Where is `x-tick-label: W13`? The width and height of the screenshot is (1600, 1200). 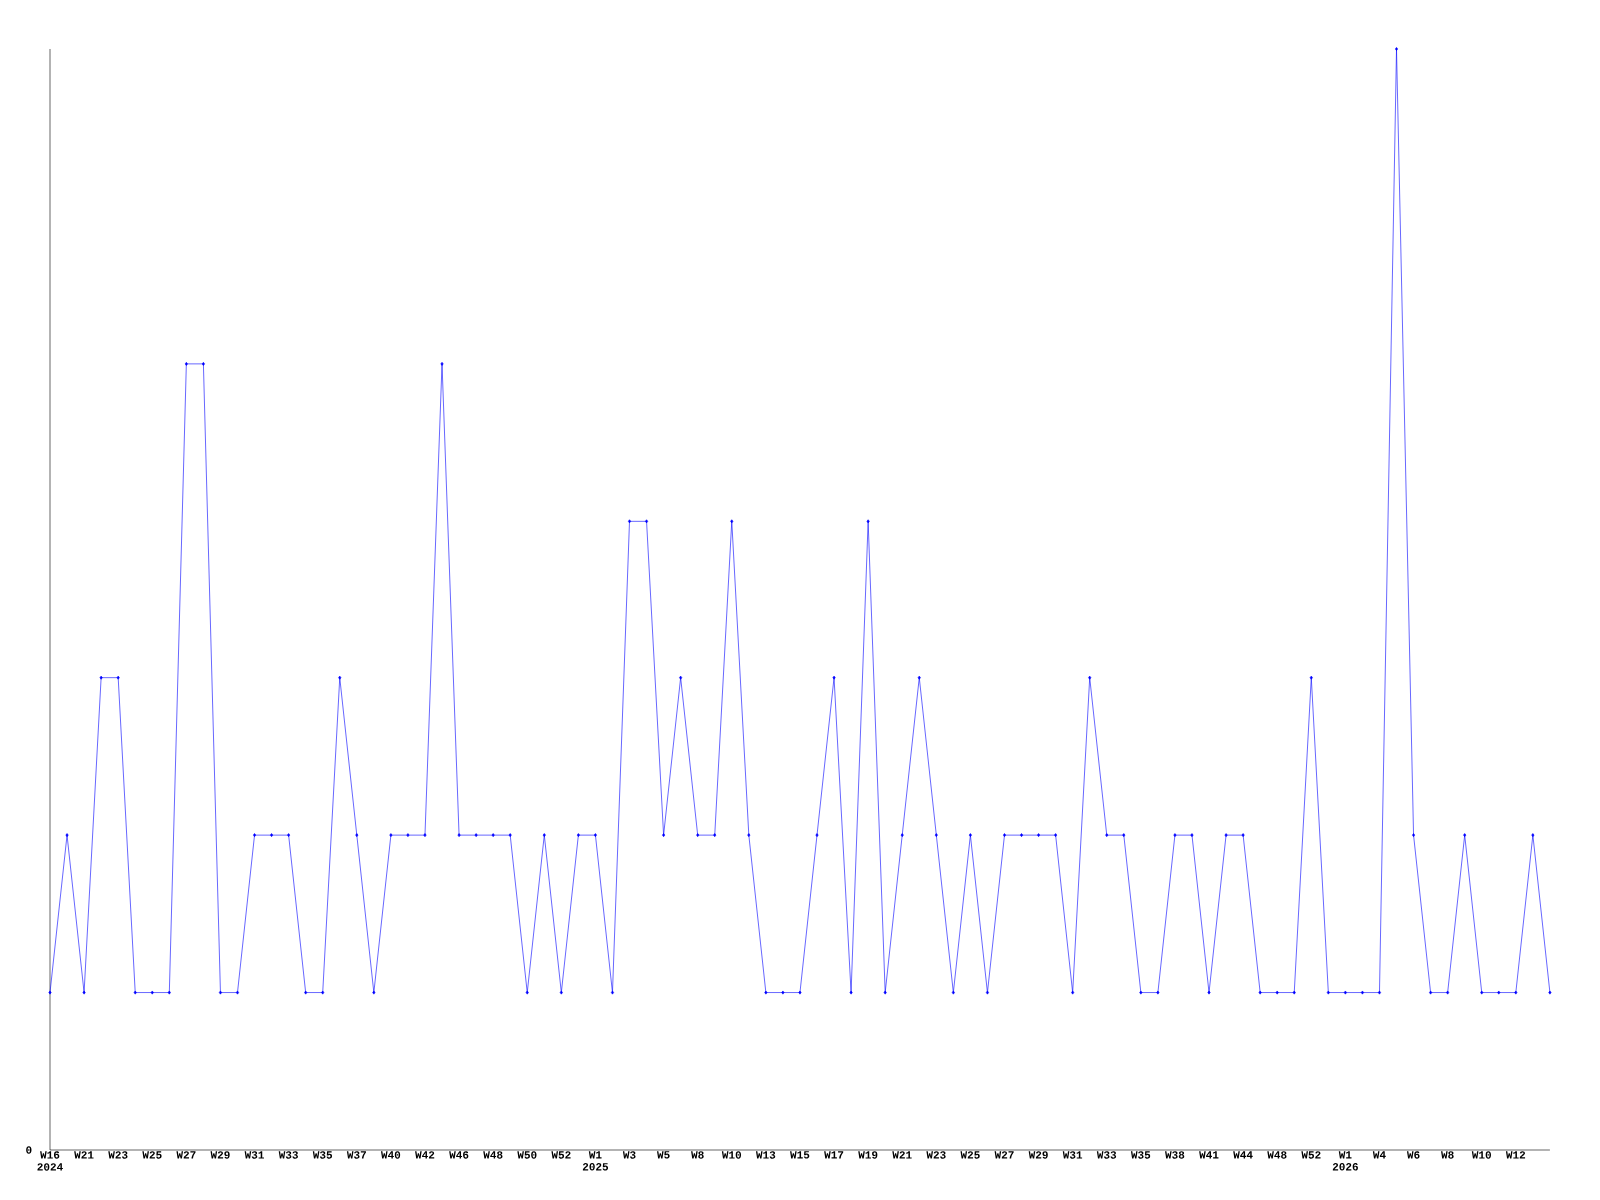 x-tick-label: W13 is located at coordinates (765, 1155).